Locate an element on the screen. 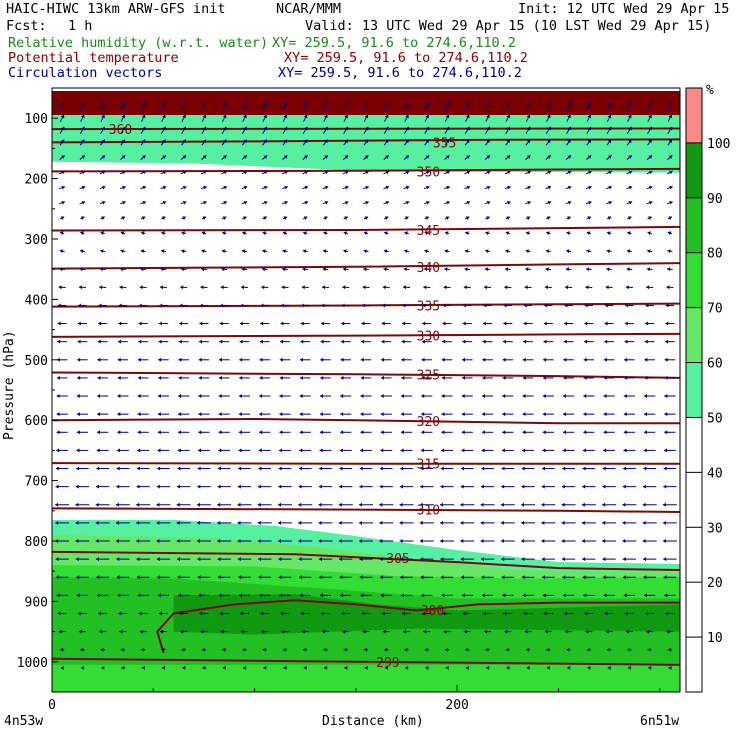 This screenshot has height=740, width=740. colorbar-tick-label: 20 is located at coordinates (715, 583).